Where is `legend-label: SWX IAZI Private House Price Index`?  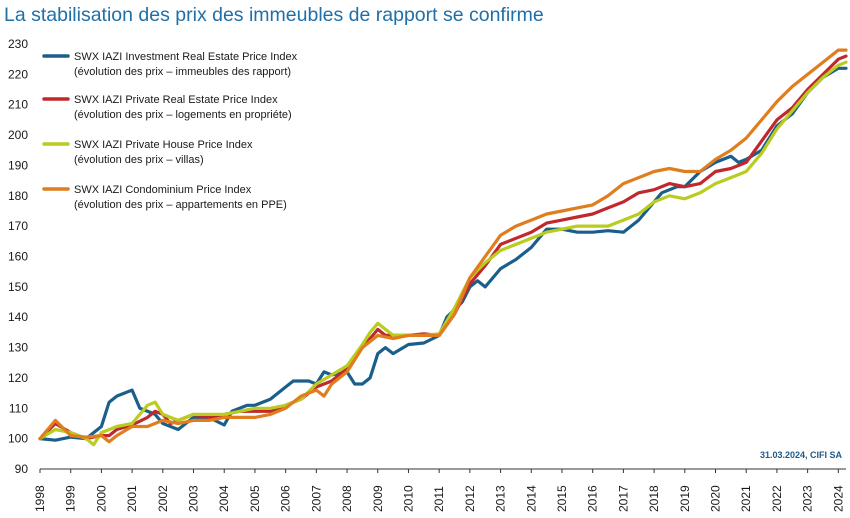 legend-label: SWX IAZI Private House Price Index is located at coordinates (163, 145).